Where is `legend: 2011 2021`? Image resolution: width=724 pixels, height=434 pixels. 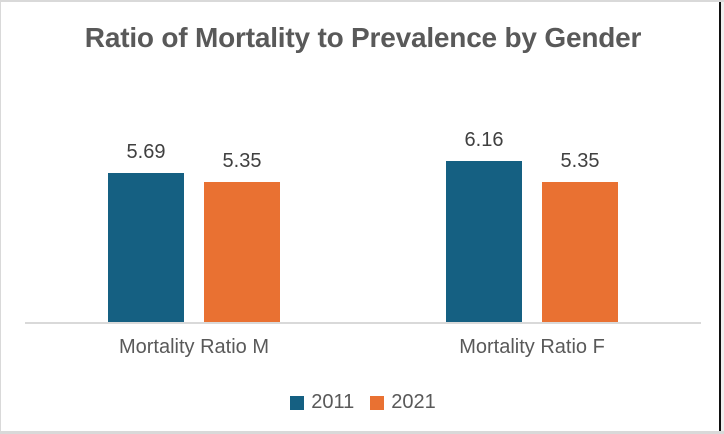
legend: 2011 2021 is located at coordinates (362, 402).